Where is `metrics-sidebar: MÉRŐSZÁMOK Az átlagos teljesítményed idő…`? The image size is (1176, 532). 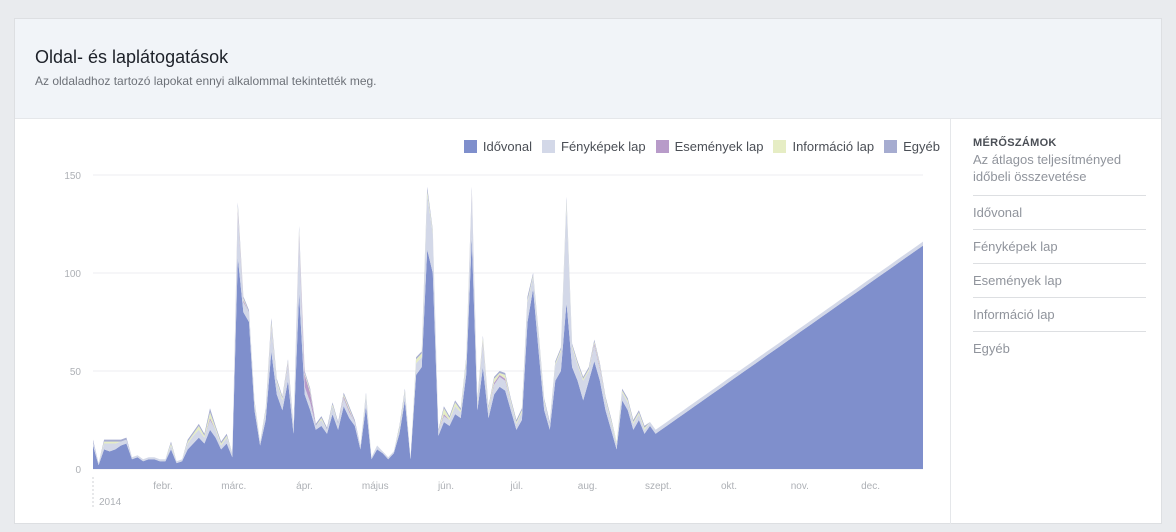
metrics-sidebar: MÉRŐSZÁMOK Az átlagos teljesítményed idő… is located at coordinates (1056, 321).